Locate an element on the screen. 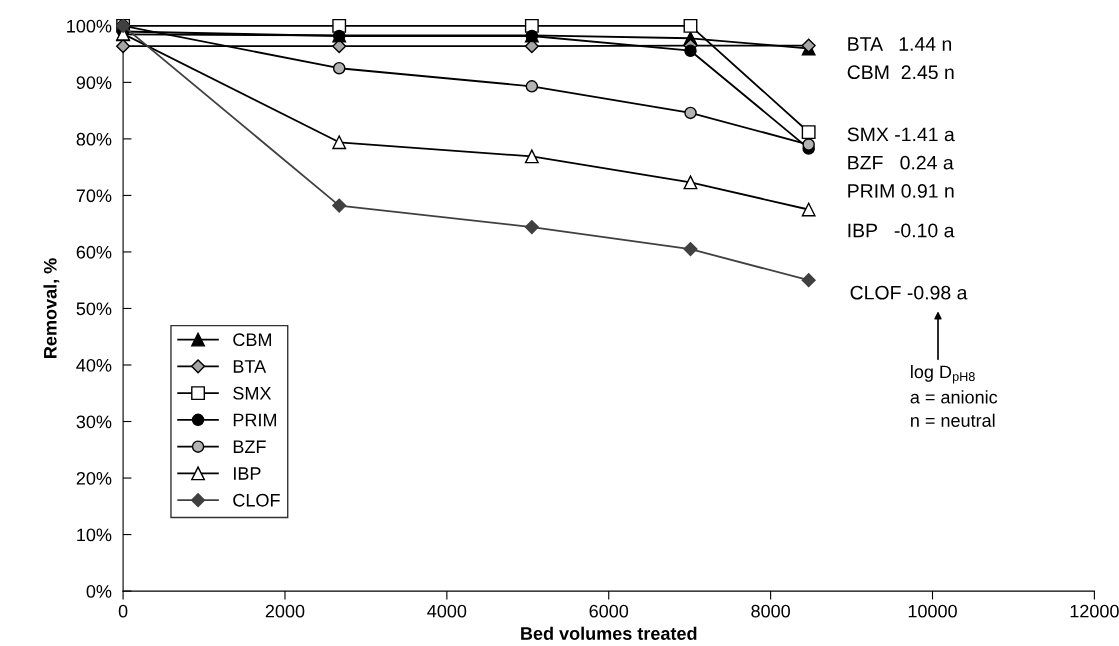 The image size is (1119, 646). legend-label: BTA is located at coordinates (250, 366).